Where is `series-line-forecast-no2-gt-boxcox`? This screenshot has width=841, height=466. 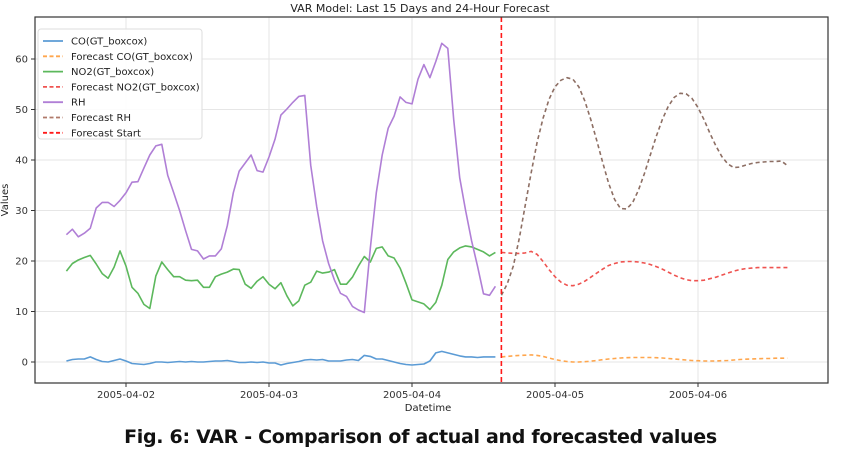 series-line-forecast-no2-gt-boxcox is located at coordinates (644, 268).